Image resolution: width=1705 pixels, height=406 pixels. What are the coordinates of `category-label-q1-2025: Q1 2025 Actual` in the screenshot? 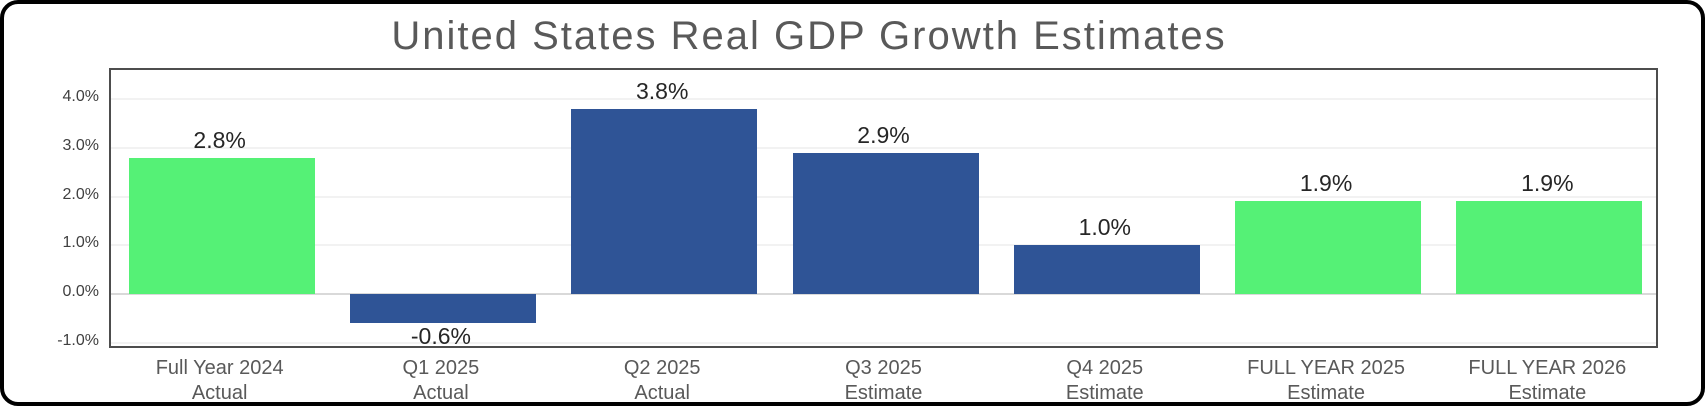 It's located at (440, 380).